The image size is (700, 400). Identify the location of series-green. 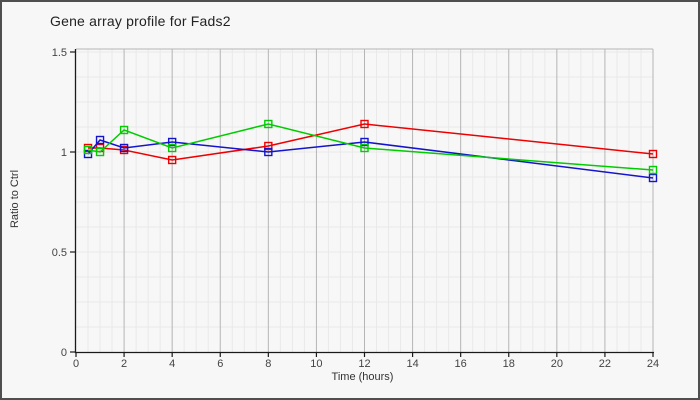
(370, 147).